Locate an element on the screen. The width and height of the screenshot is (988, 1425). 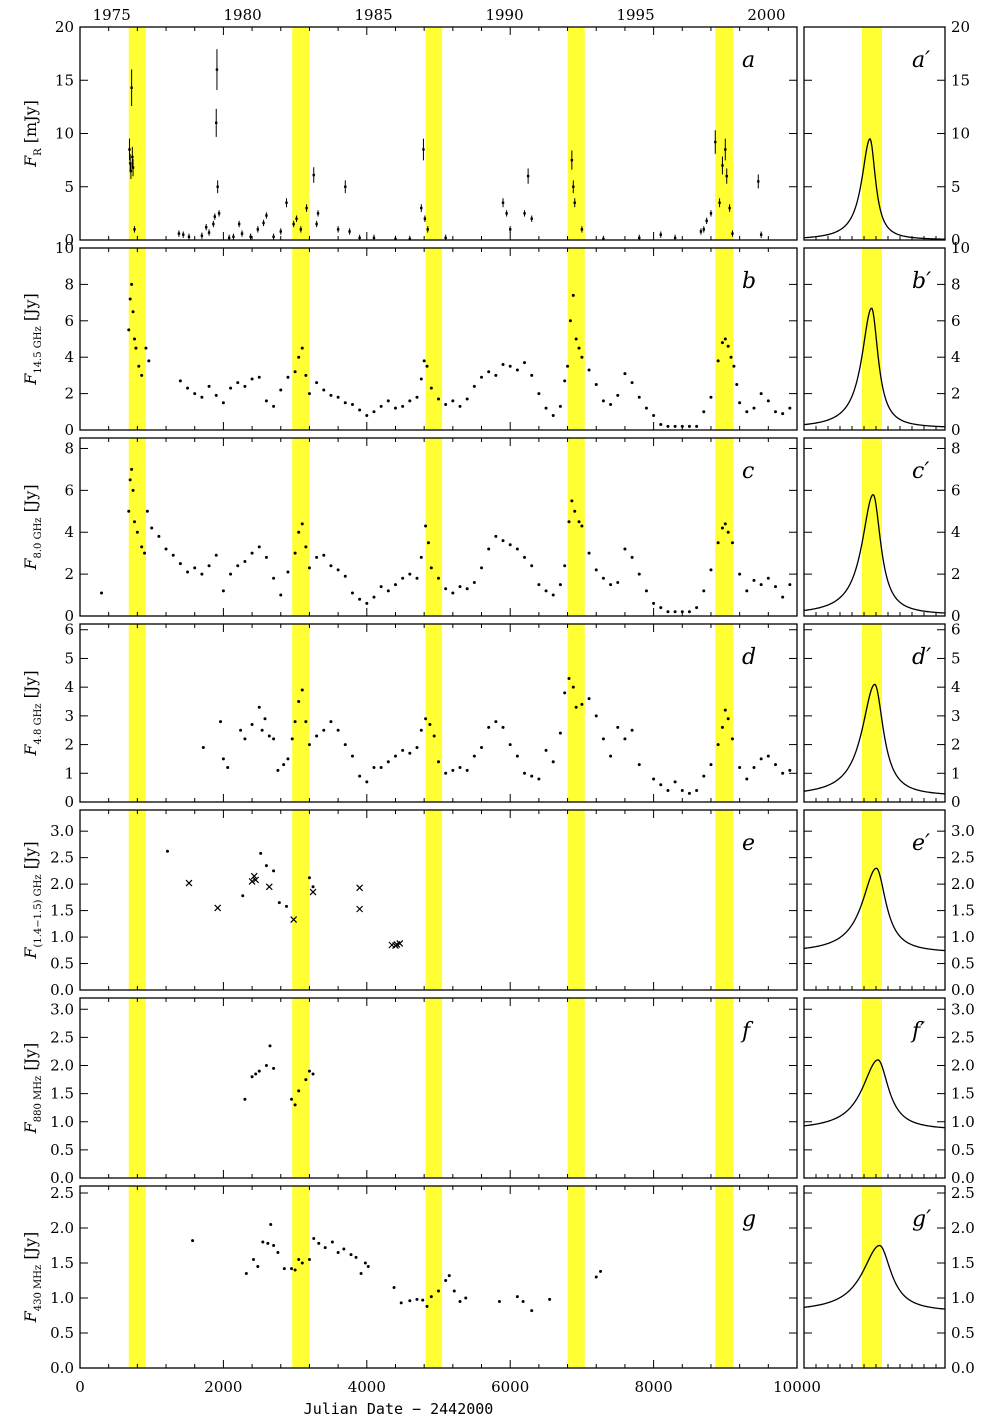
y-tick-label-right: 1.5 is located at coordinates (963, 1094).